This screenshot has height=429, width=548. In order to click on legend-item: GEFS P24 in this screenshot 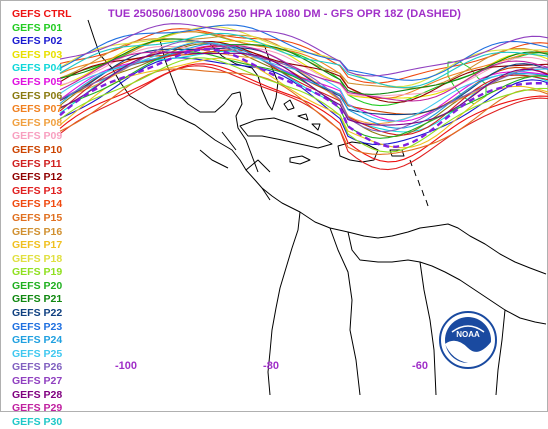, I will do `click(37, 340)`.